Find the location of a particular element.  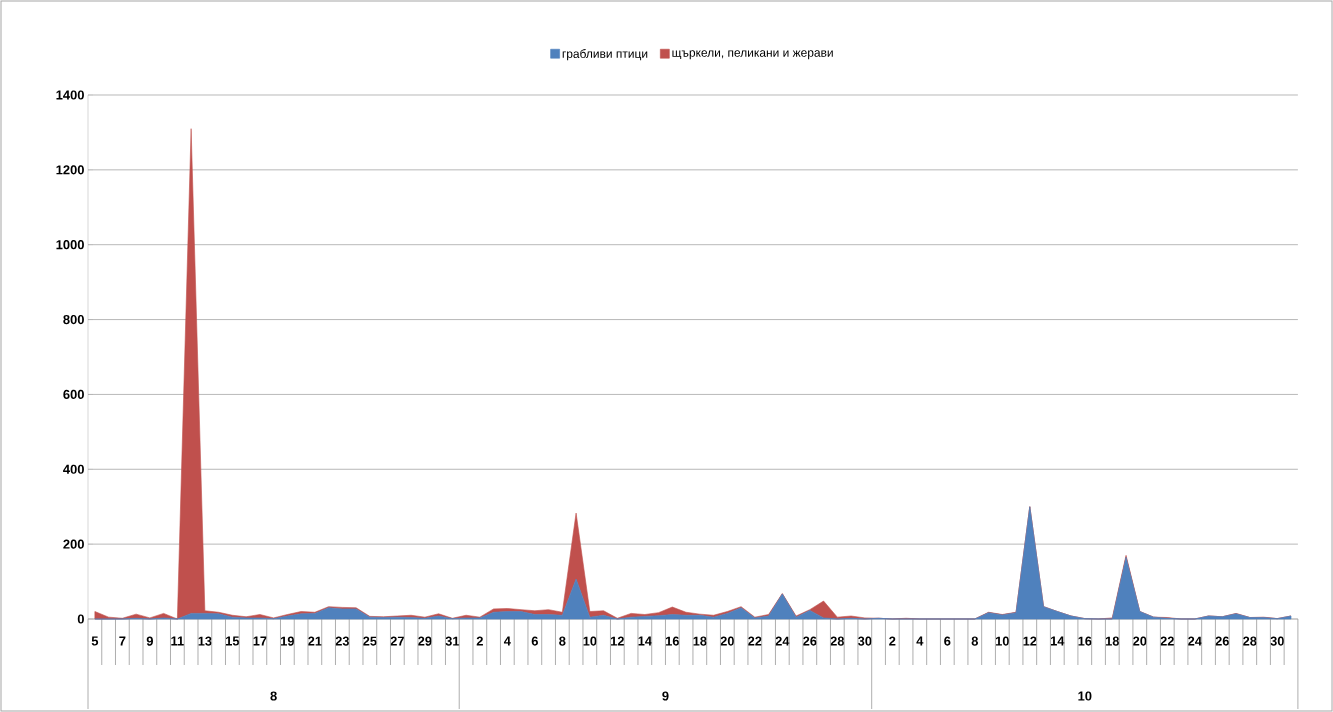

y-tick-label: 1000 is located at coordinates (70, 245).